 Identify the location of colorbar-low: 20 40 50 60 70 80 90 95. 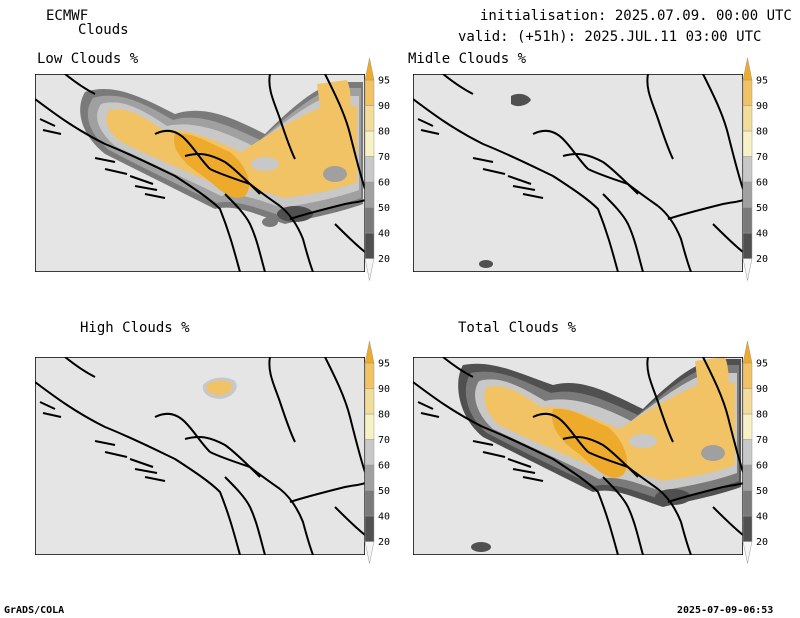
(382, 177).